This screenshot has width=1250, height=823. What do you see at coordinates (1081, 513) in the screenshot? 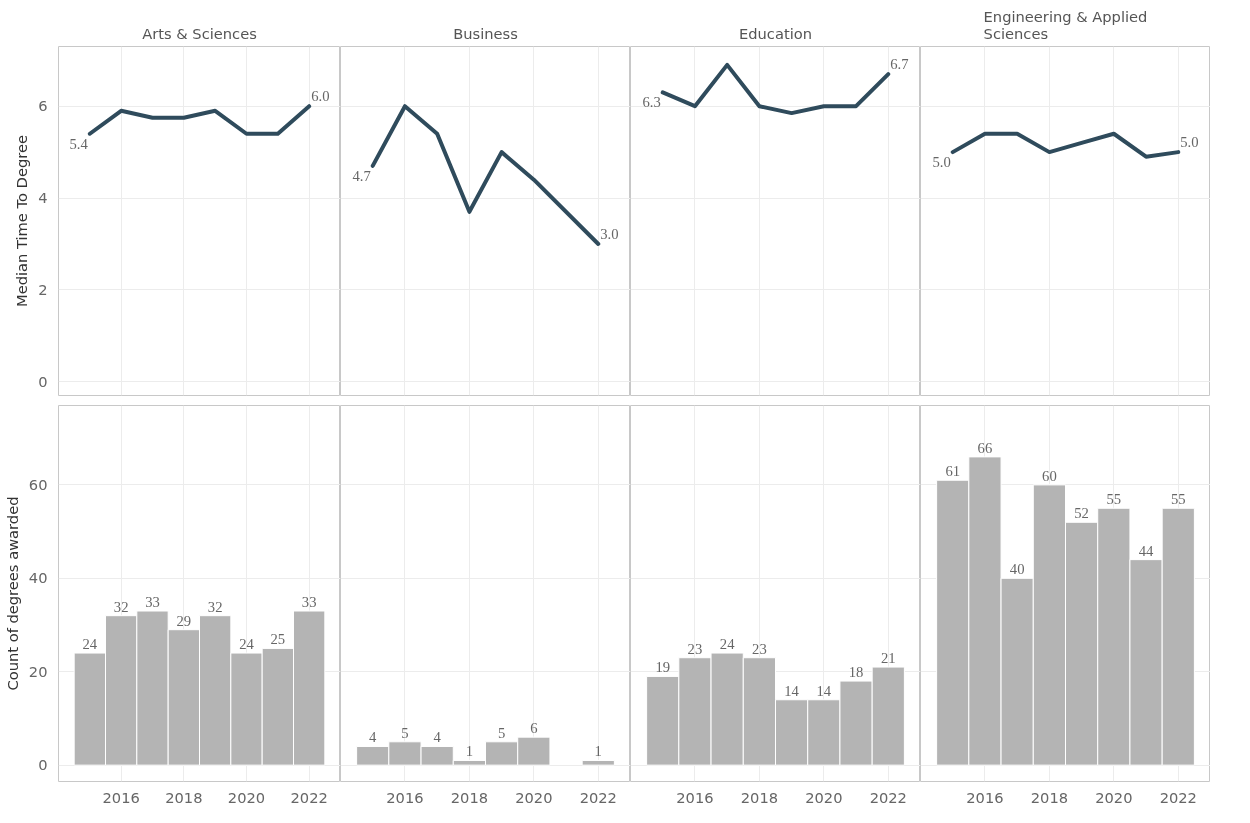
I see `data-label: 52` at bounding box center [1081, 513].